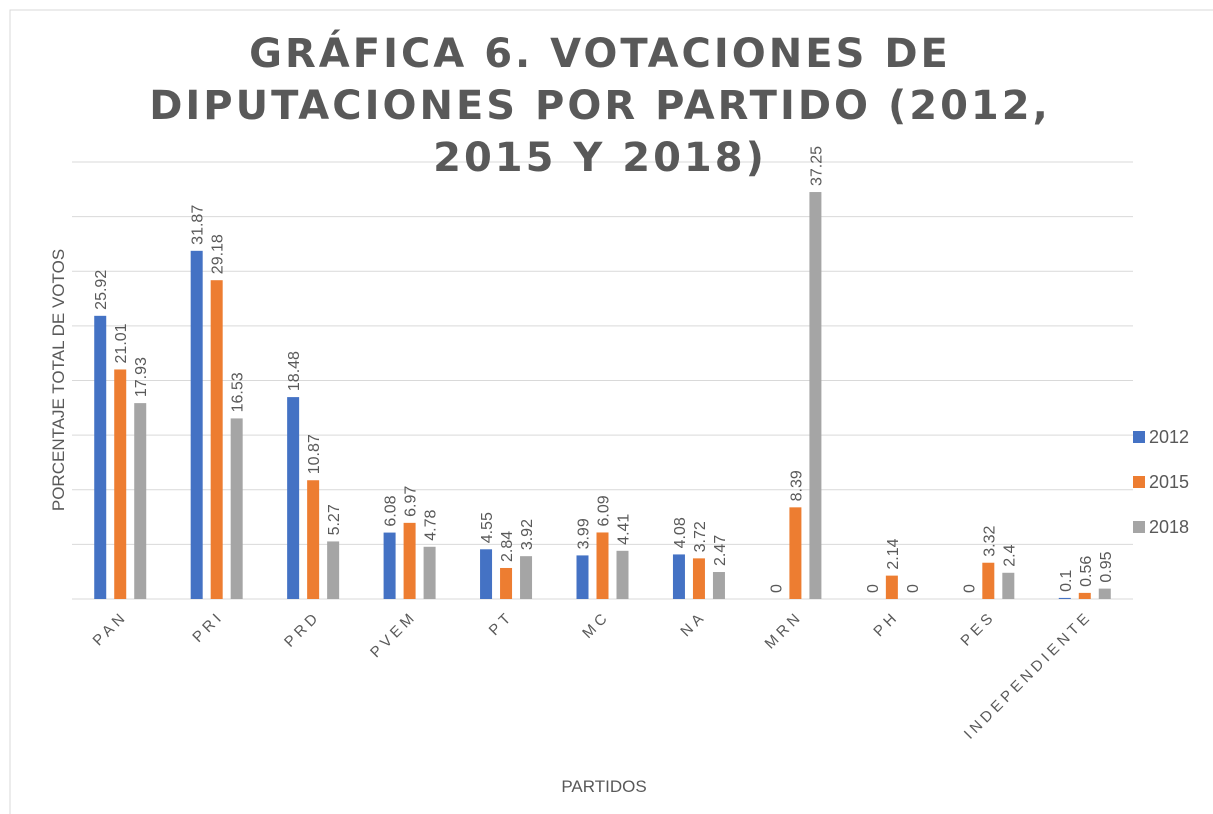 The width and height of the screenshot is (1213, 814). I want to click on data-label: 6.08, so click(391, 510).